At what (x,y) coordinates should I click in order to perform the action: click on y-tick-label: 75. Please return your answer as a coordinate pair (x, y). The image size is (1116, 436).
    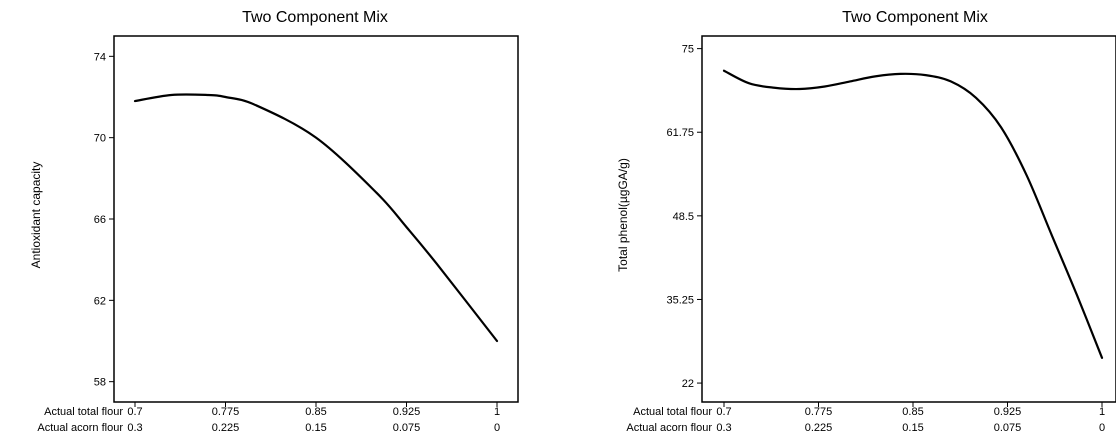
    Looking at the image, I should click on (688, 50).